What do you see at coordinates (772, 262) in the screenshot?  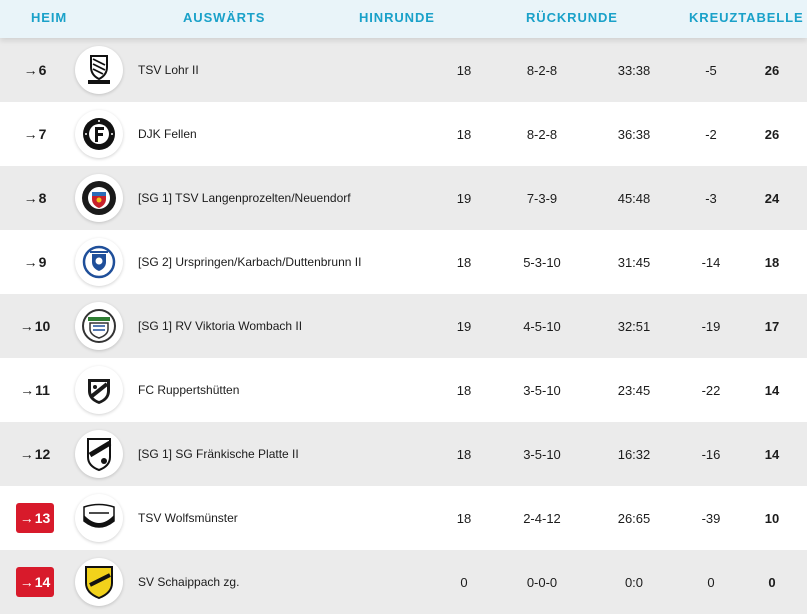 I see `points: 18` at bounding box center [772, 262].